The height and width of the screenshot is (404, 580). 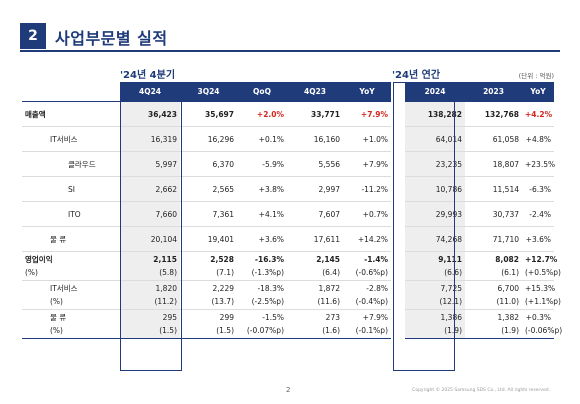 I want to click on cell-subvalue: (6.4), so click(x=331, y=272).